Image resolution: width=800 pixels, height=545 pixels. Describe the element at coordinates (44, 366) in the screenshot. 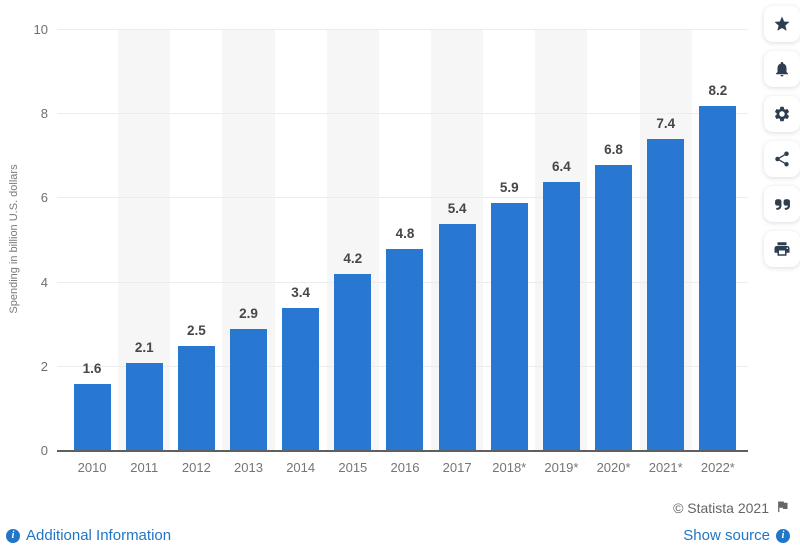

I see `y-axis-tick-label: 2` at that location.